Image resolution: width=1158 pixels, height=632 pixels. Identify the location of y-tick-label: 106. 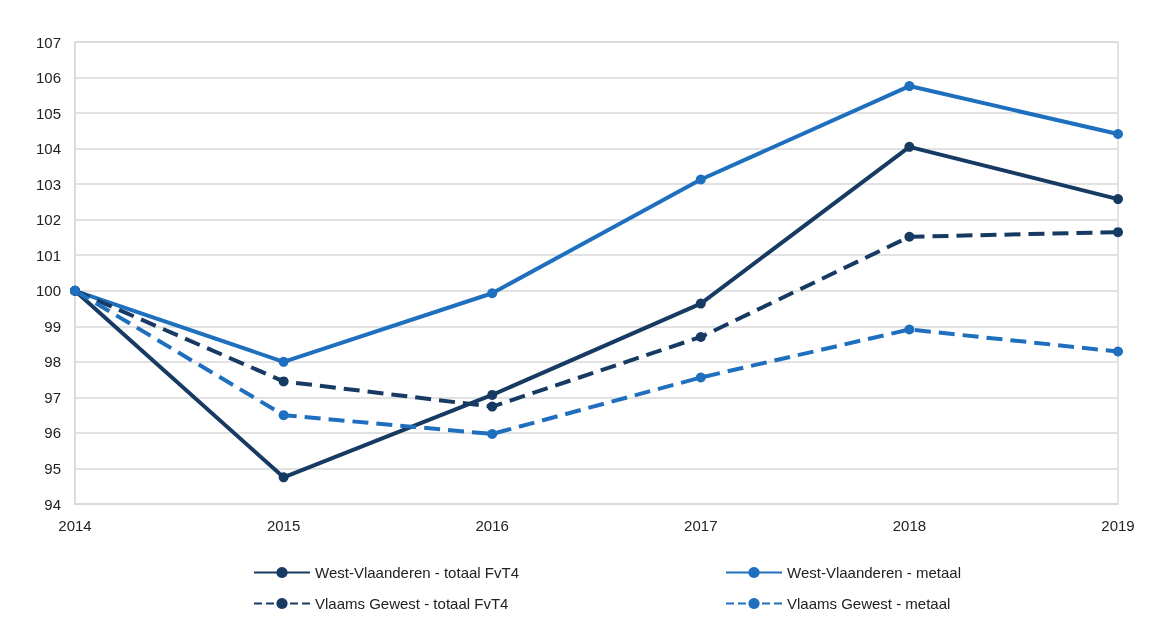
(48, 78).